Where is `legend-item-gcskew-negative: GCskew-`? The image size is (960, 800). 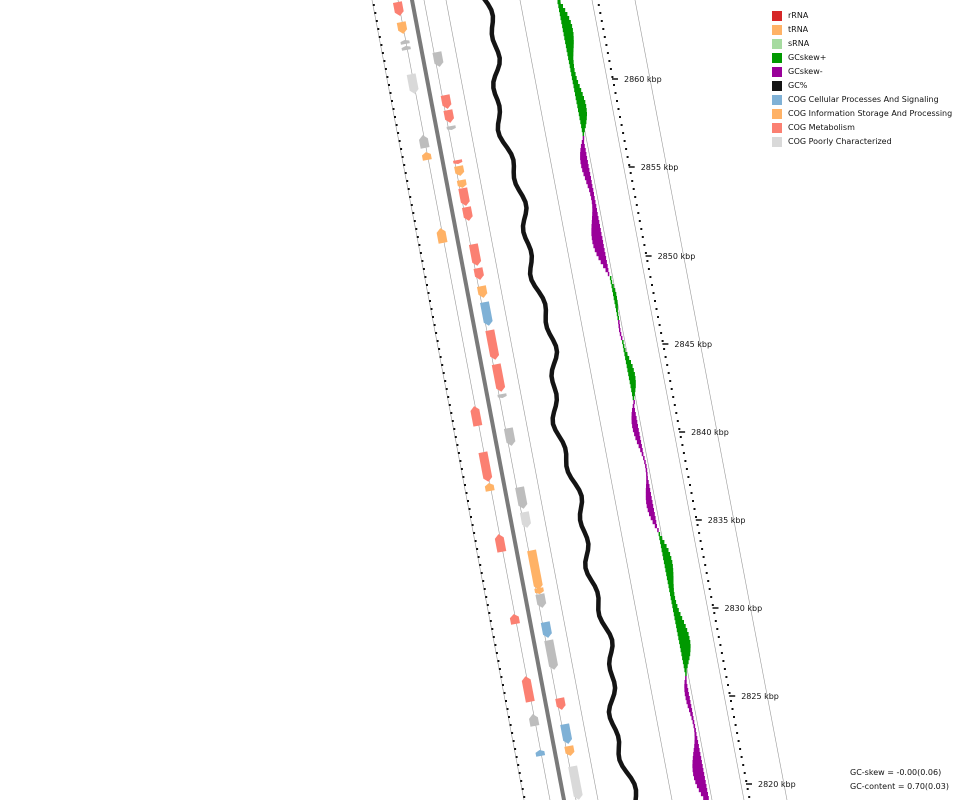
legend-item-gcskew-negative: GCskew- is located at coordinates (862, 72).